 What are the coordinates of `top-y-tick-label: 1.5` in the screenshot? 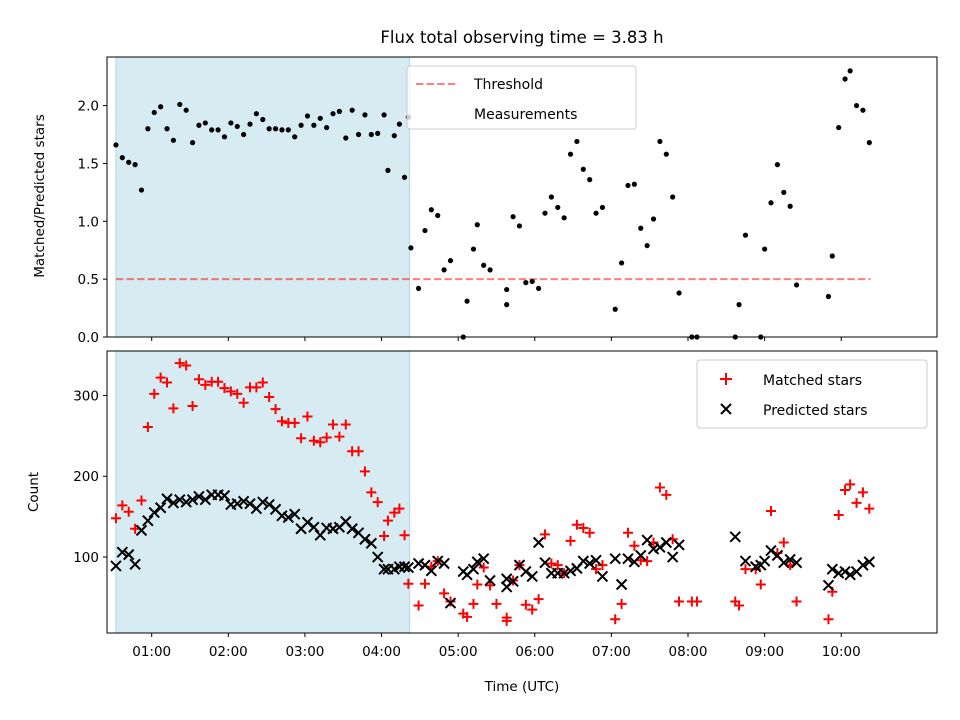 It's located at (88, 164).